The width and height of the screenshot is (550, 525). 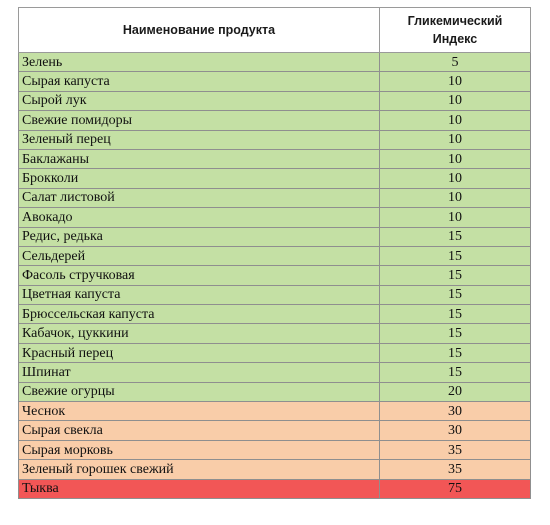 I want to click on table-row: Чеснок 30, so click(x=274, y=411).